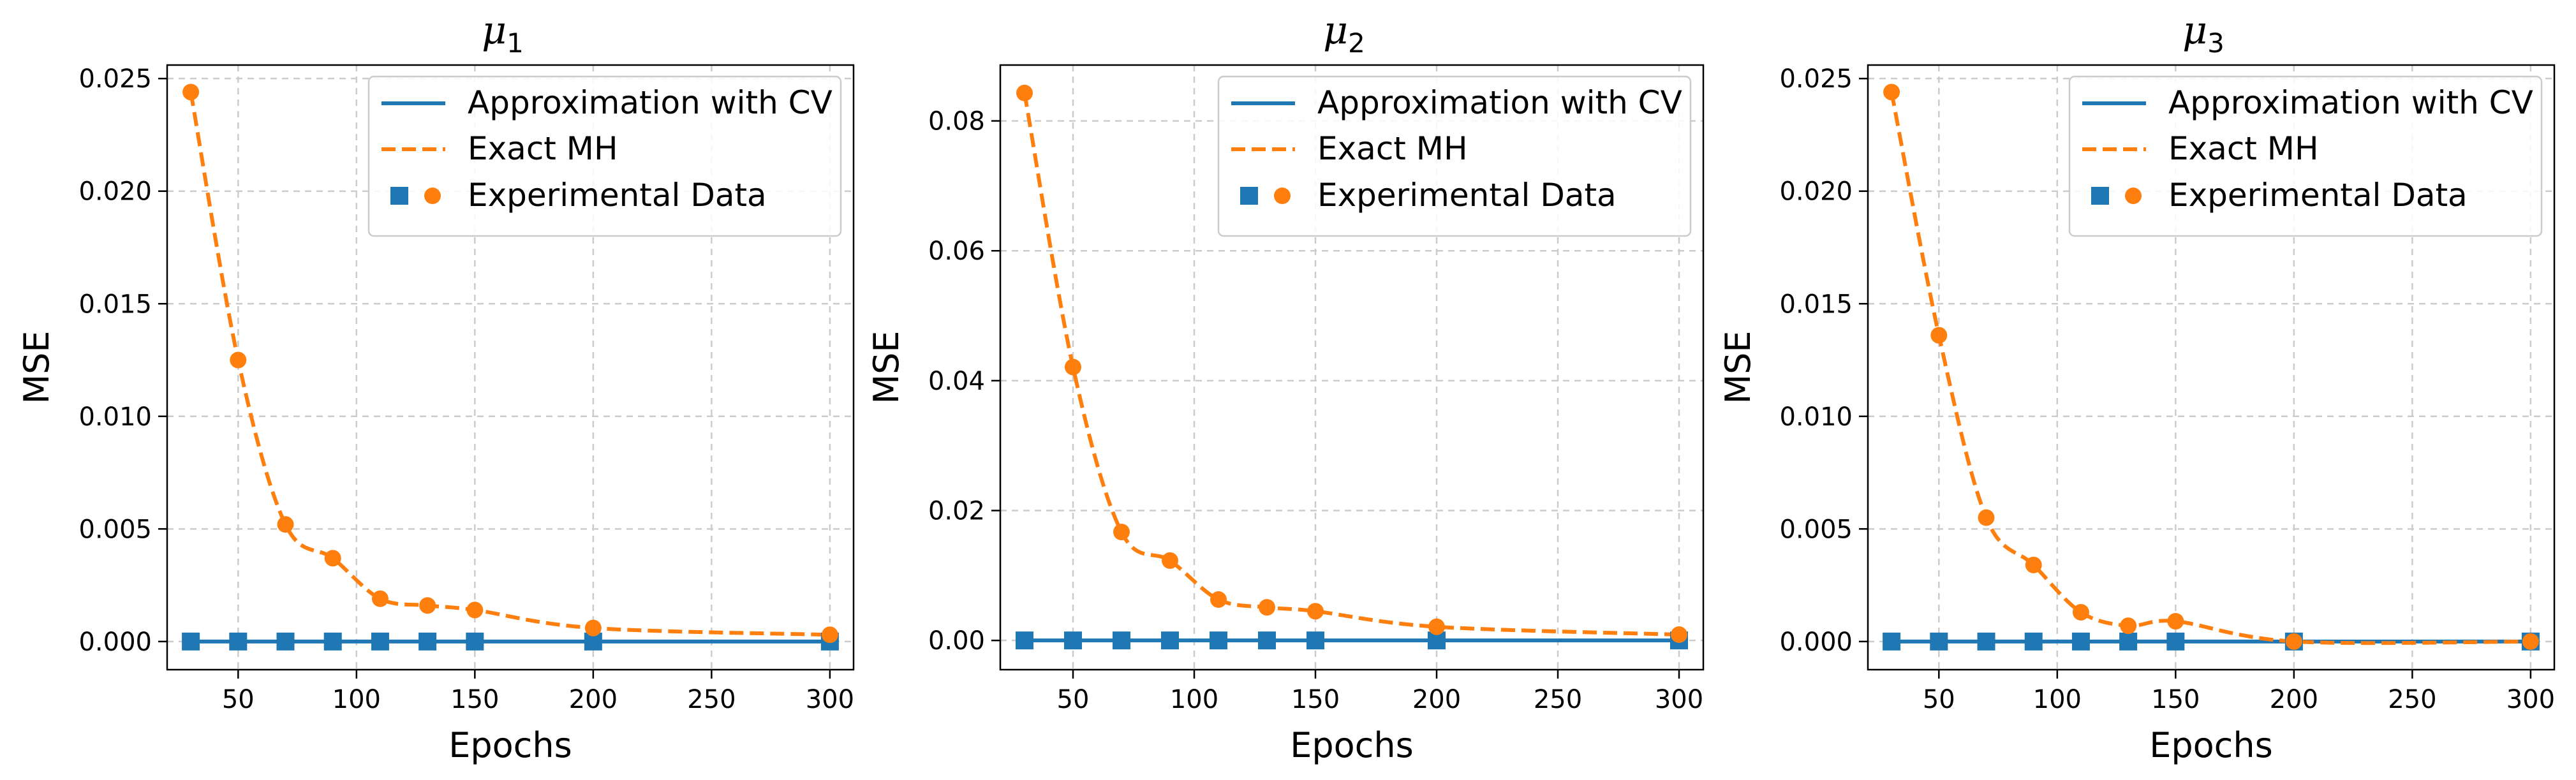 Image resolution: width=2576 pixels, height=780 pixels. Describe the element at coordinates (1282, 196) in the screenshot. I see `legend-swatch-circle` at that location.